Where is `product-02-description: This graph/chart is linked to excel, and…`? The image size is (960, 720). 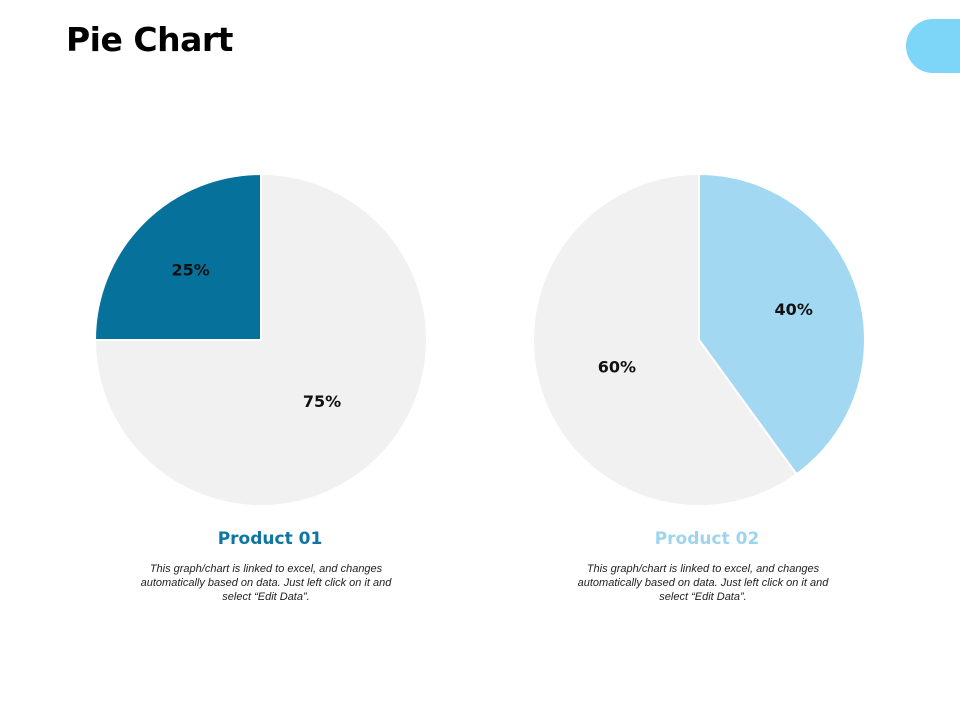 product-02-description: This graph/chart is linked to excel, and… is located at coordinates (703, 583).